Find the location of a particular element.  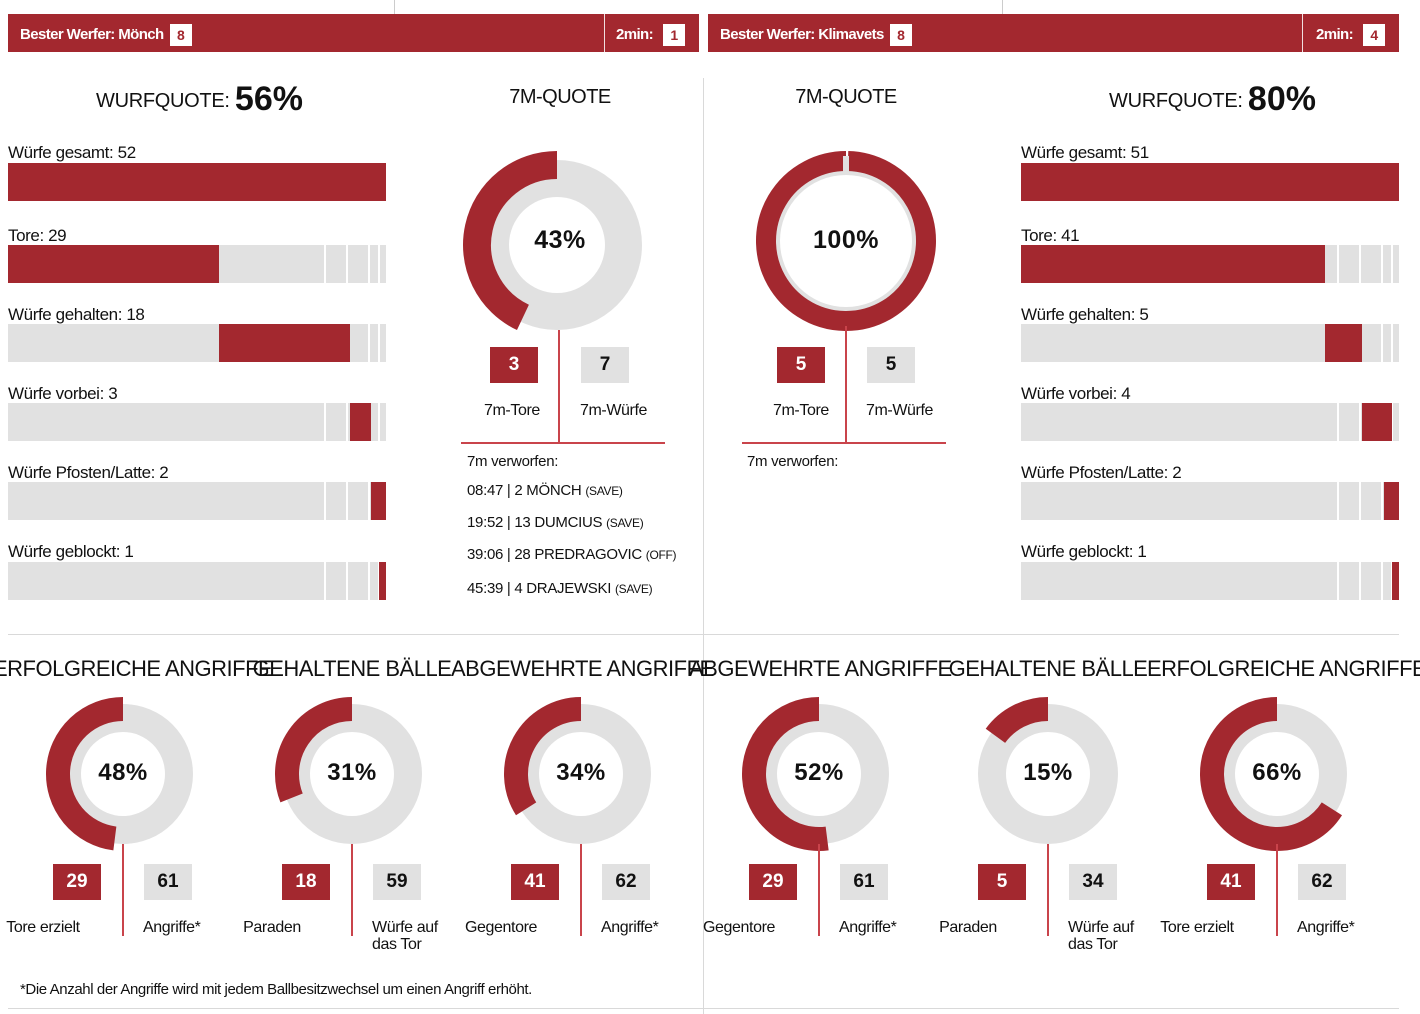

value-b-label: Angriffe* is located at coordinates (1326, 927).